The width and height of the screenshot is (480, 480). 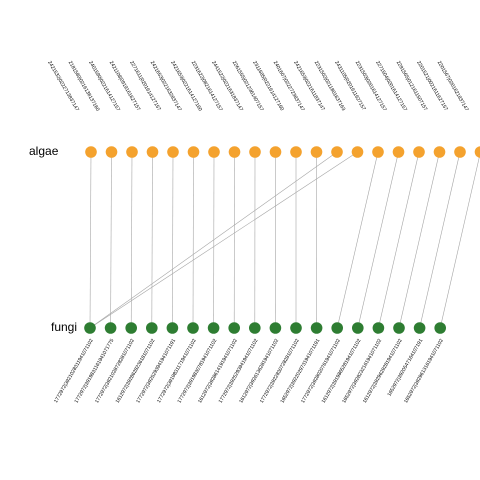 I want to click on fungi-node-label: 1772972|3921028728281071102, so click(x=115, y=371).